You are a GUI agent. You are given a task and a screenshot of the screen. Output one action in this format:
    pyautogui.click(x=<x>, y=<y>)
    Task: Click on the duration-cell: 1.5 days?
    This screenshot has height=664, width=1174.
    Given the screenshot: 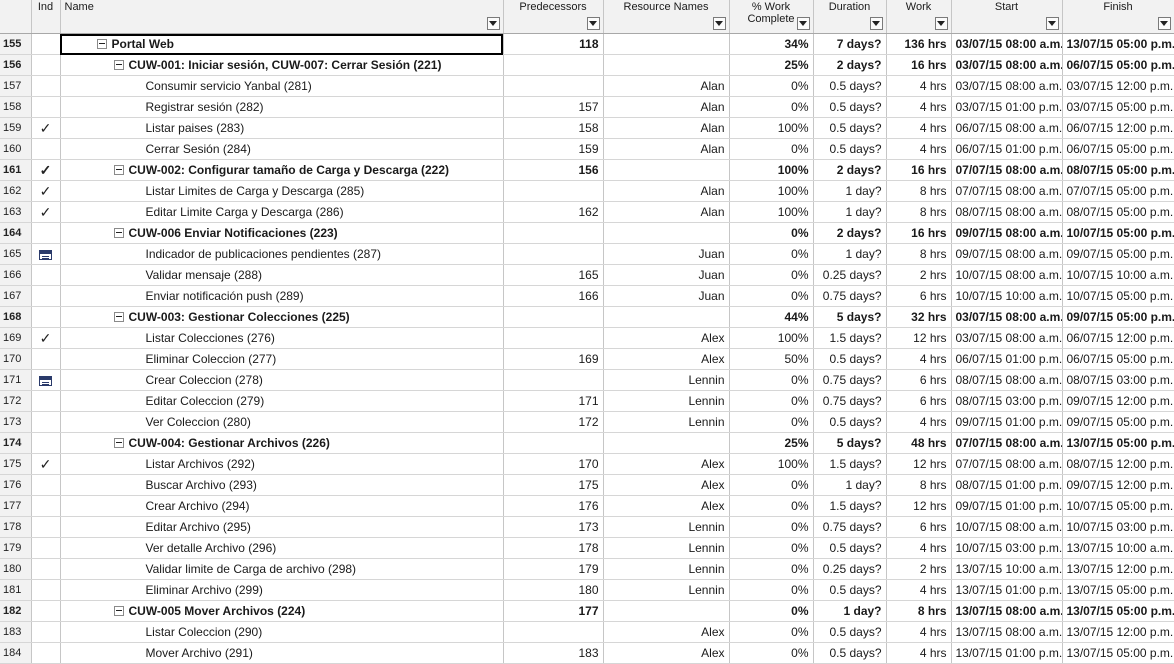 What is the action you would take?
    pyautogui.click(x=849, y=464)
    